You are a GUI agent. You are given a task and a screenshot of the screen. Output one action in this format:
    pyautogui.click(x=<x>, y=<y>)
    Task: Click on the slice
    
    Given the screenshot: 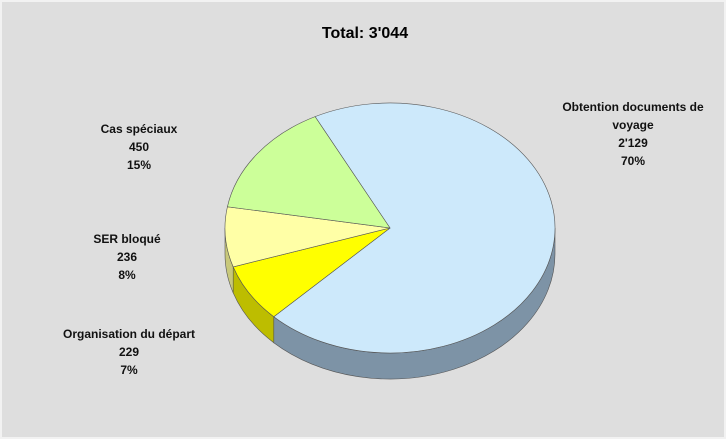 What is the action you would take?
    pyautogui.click(x=309, y=172)
    